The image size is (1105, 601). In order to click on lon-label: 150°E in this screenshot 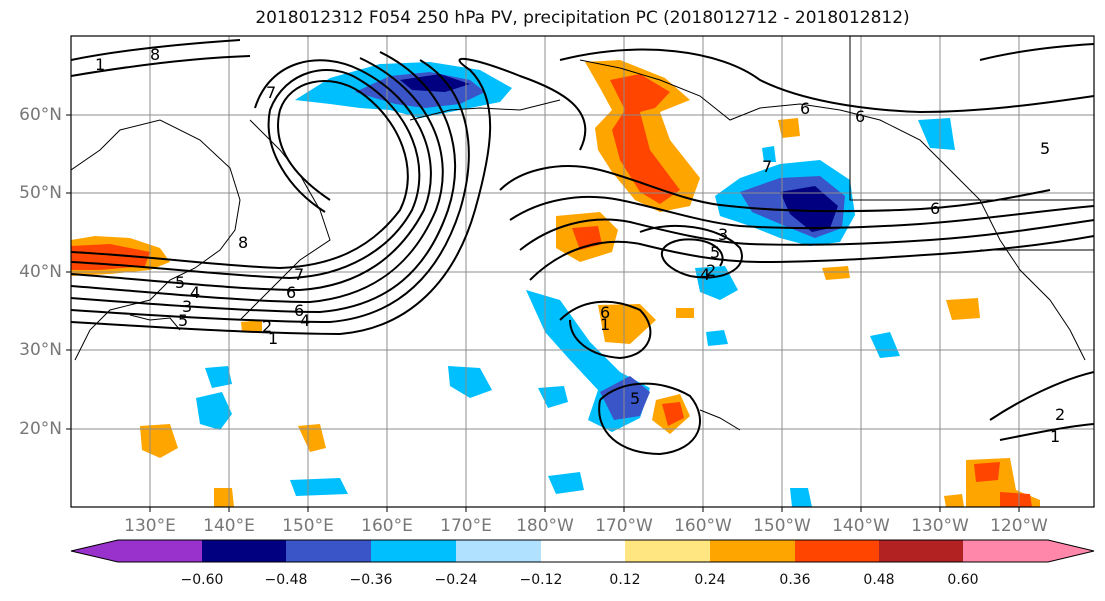, I will do `click(308, 526)`.